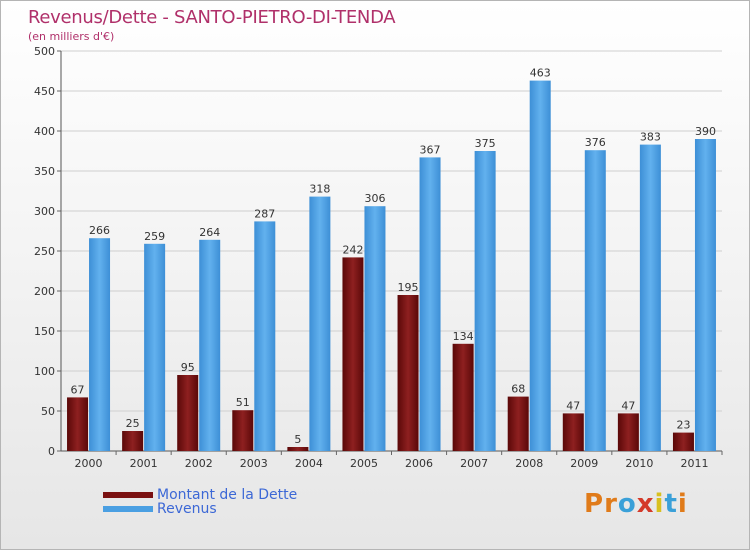 Image resolution: width=750 pixels, height=550 pixels. What do you see at coordinates (364, 463) in the screenshot?
I see `x-tick-label: 2005` at bounding box center [364, 463].